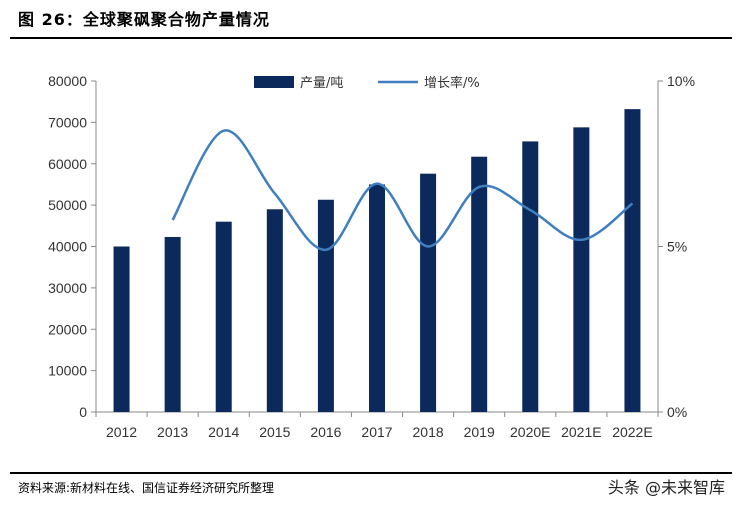  Describe the element at coordinates (274, 310) in the screenshot. I see `bar-2015` at that location.